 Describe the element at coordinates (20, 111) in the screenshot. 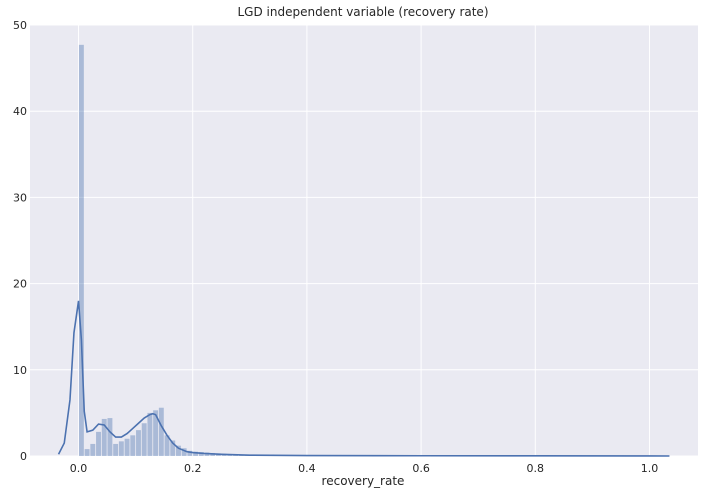

I see `y-tick-label: 40` at that location.